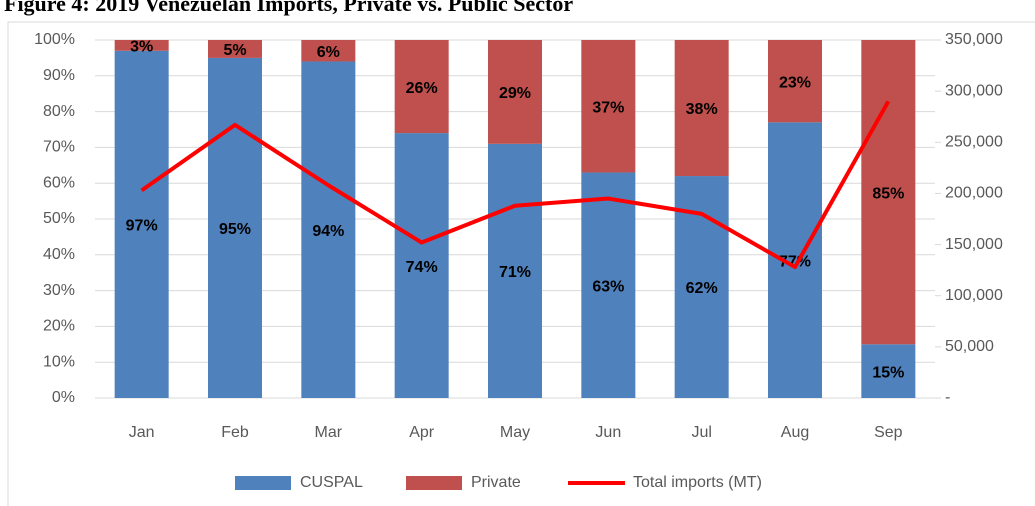  I want to click on x-tick-label: Sep, so click(888, 432).